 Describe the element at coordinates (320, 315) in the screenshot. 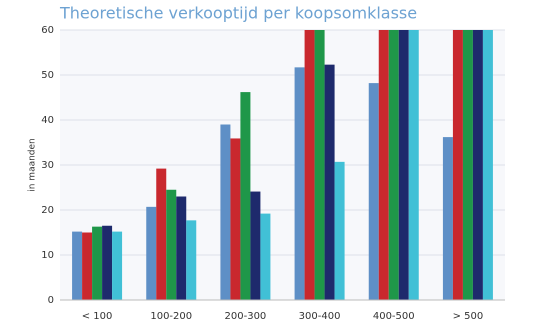

I see `x-tick-label: 300-400` at that location.